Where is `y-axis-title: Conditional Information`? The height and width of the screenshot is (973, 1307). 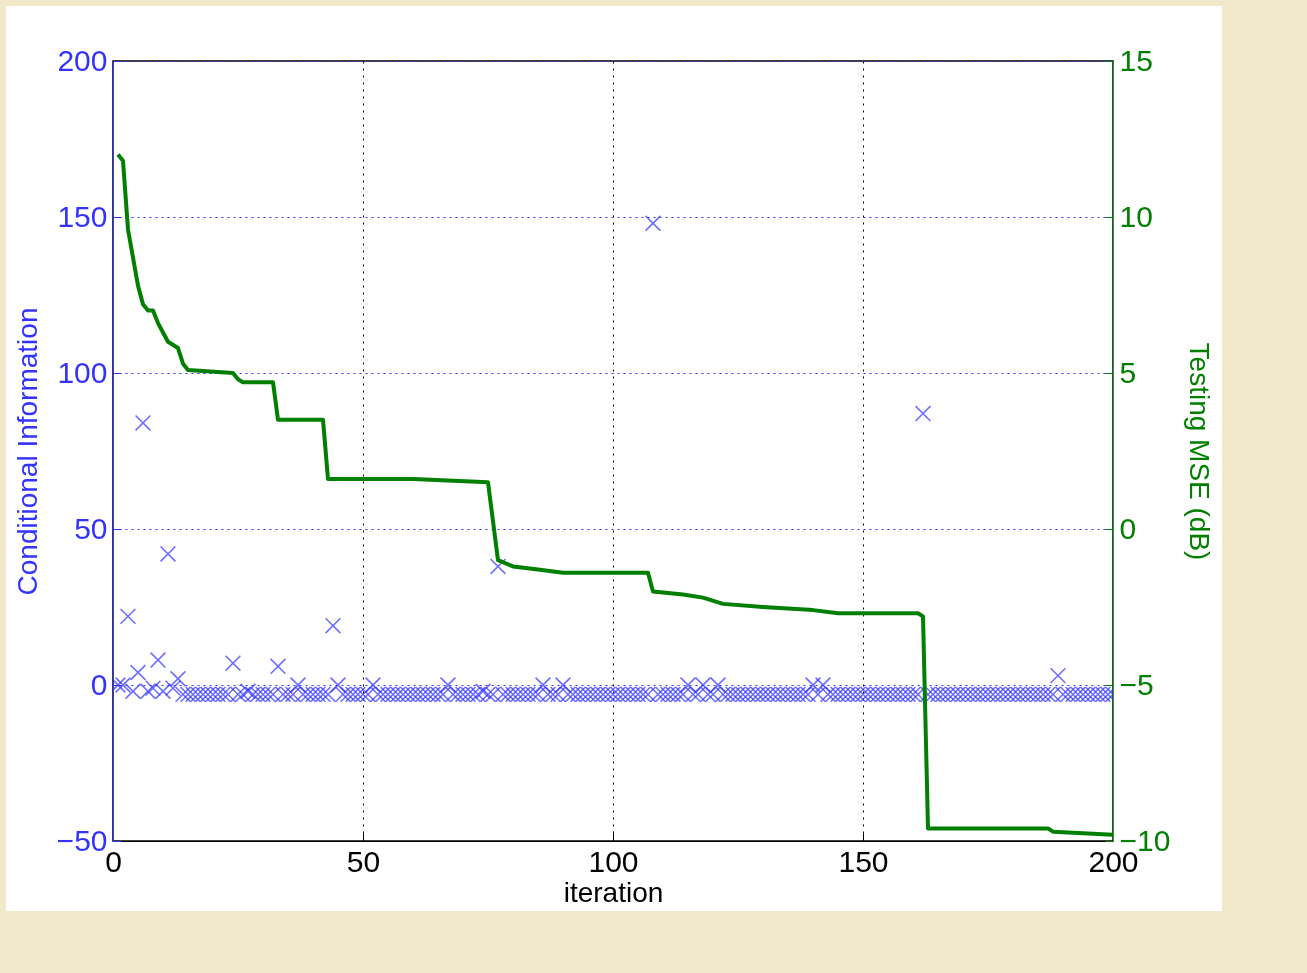
y-axis-title: Conditional Information is located at coordinates (27, 451).